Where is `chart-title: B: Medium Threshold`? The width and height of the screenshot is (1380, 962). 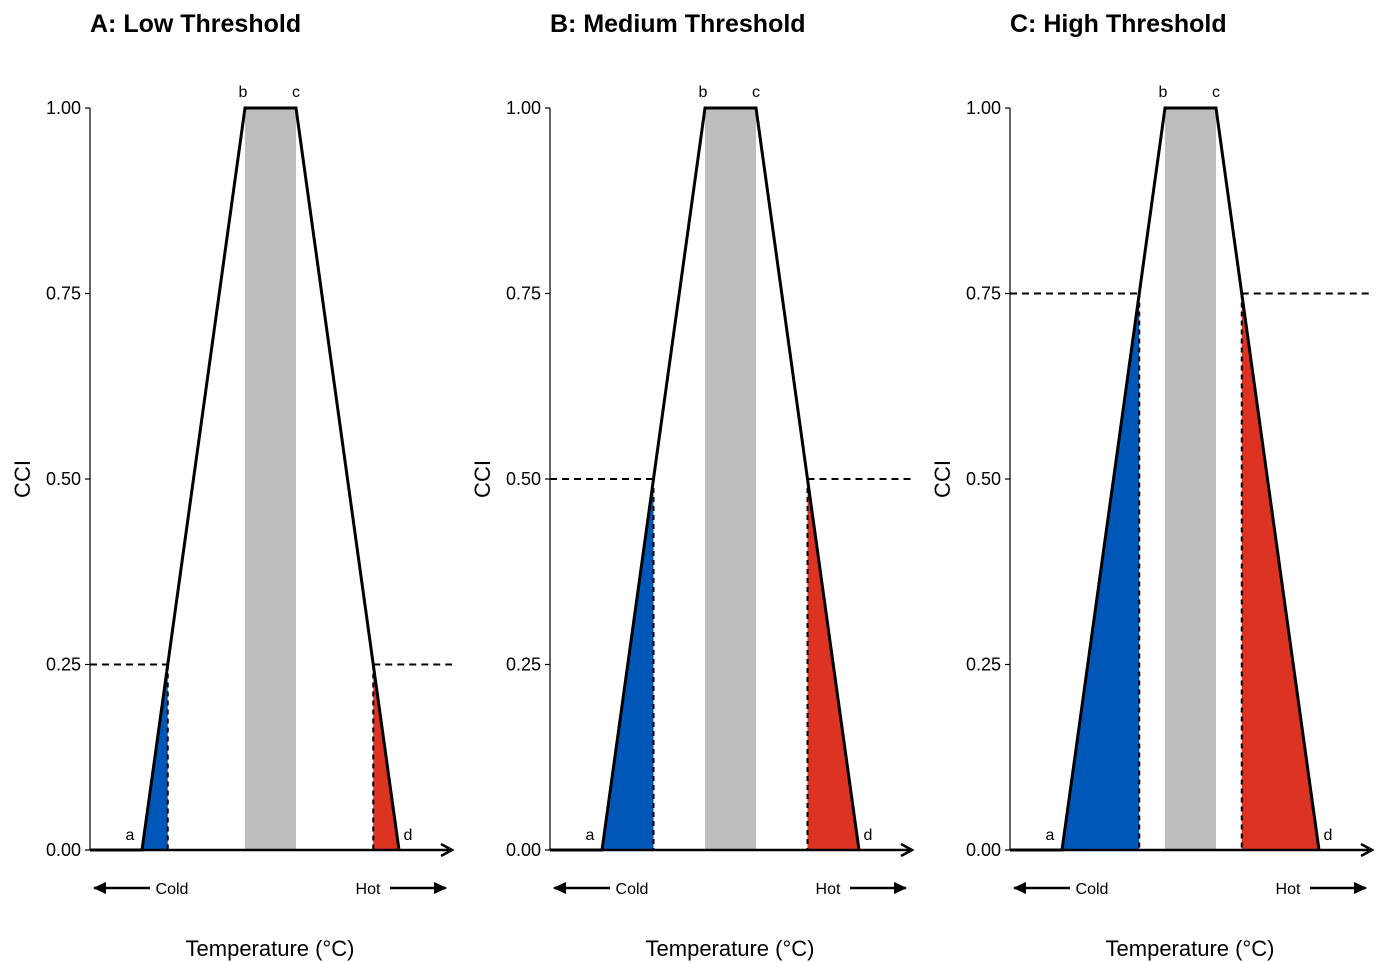 chart-title: B: Medium Threshold is located at coordinates (678, 24).